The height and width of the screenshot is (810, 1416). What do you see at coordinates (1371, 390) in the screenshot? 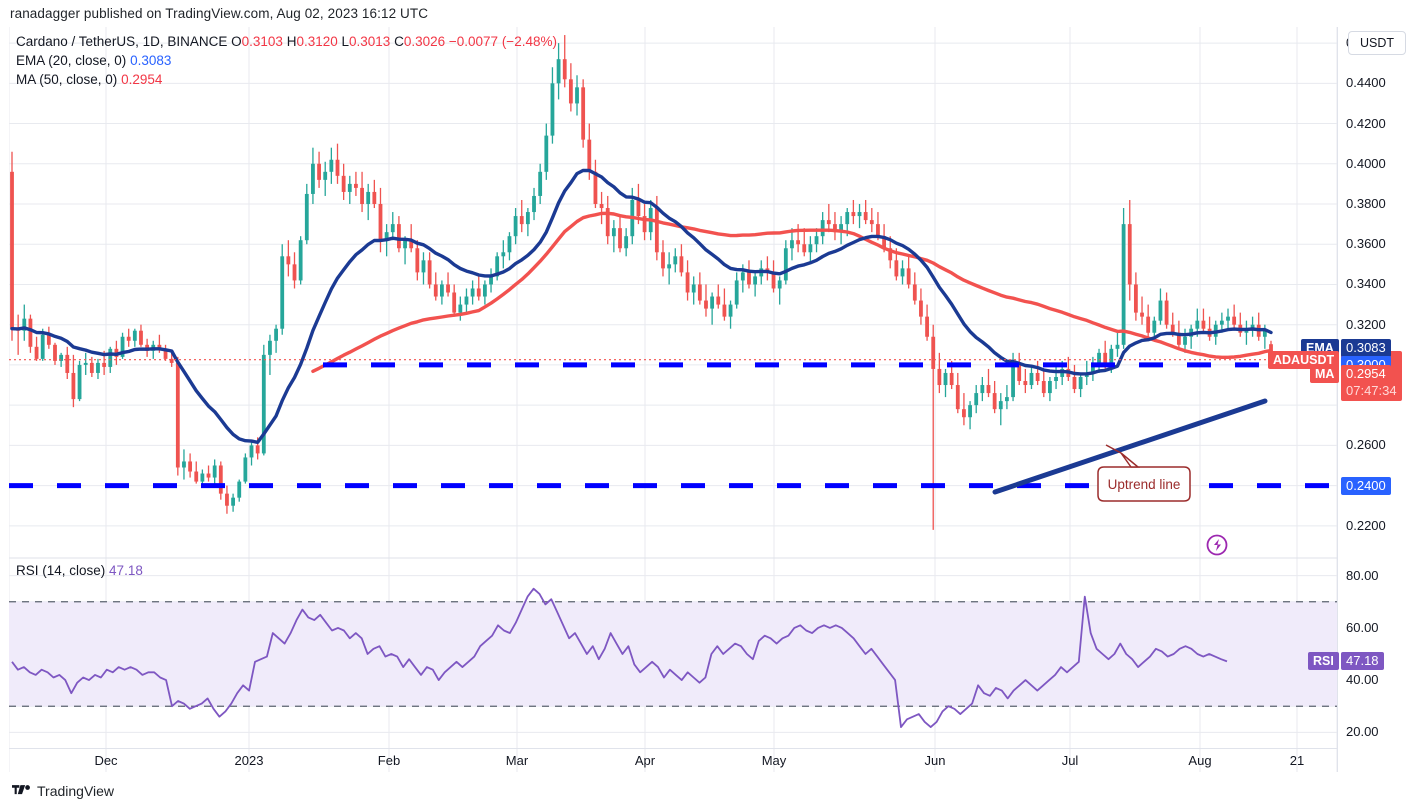
I see `bar-countdown: 07:47:34` at bounding box center [1371, 390].